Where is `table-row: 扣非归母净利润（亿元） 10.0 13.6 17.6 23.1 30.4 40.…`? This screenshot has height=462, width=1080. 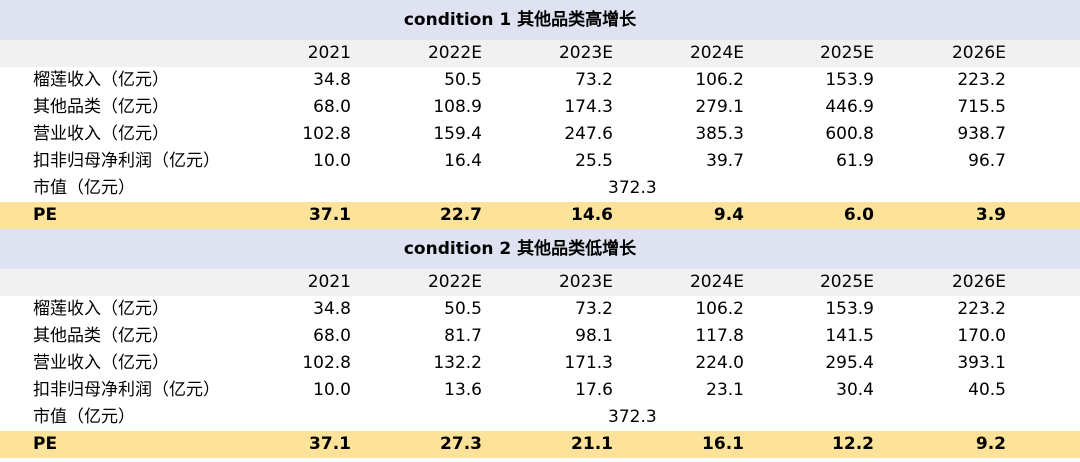 table-row: 扣非归母净利润（亿元） 10.0 13.6 17.6 23.1 30.4 40.… is located at coordinates (540, 390).